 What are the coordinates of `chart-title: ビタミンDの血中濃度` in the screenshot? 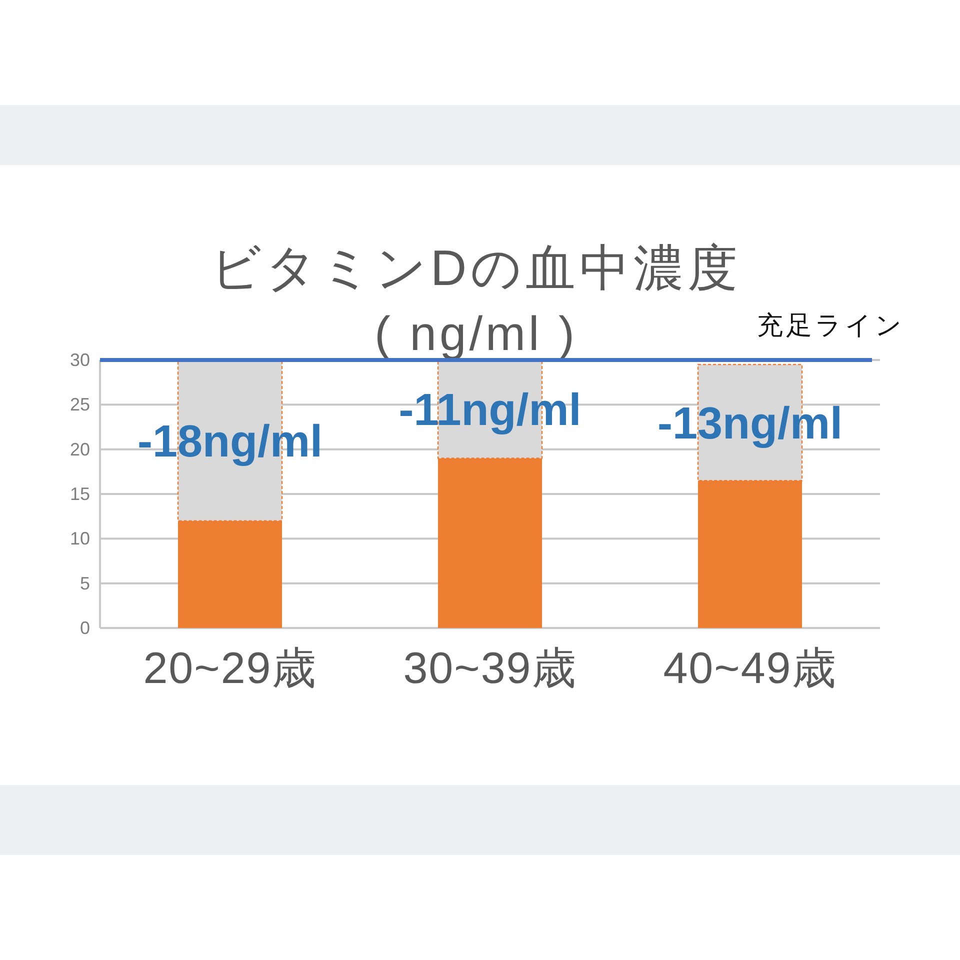 It's located at (476, 268).